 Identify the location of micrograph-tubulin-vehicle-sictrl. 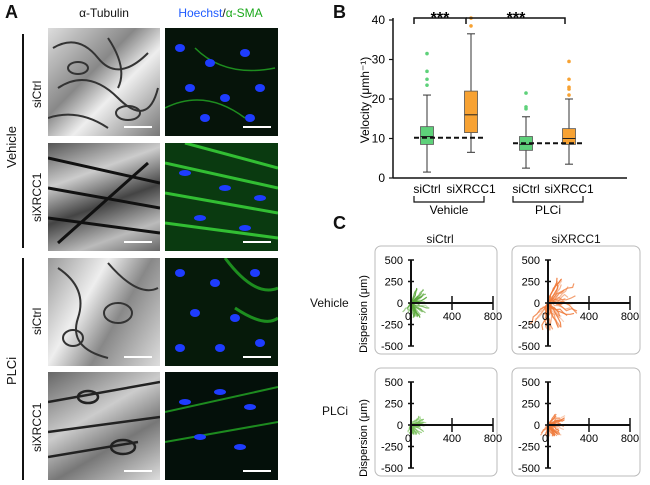
(104, 82).